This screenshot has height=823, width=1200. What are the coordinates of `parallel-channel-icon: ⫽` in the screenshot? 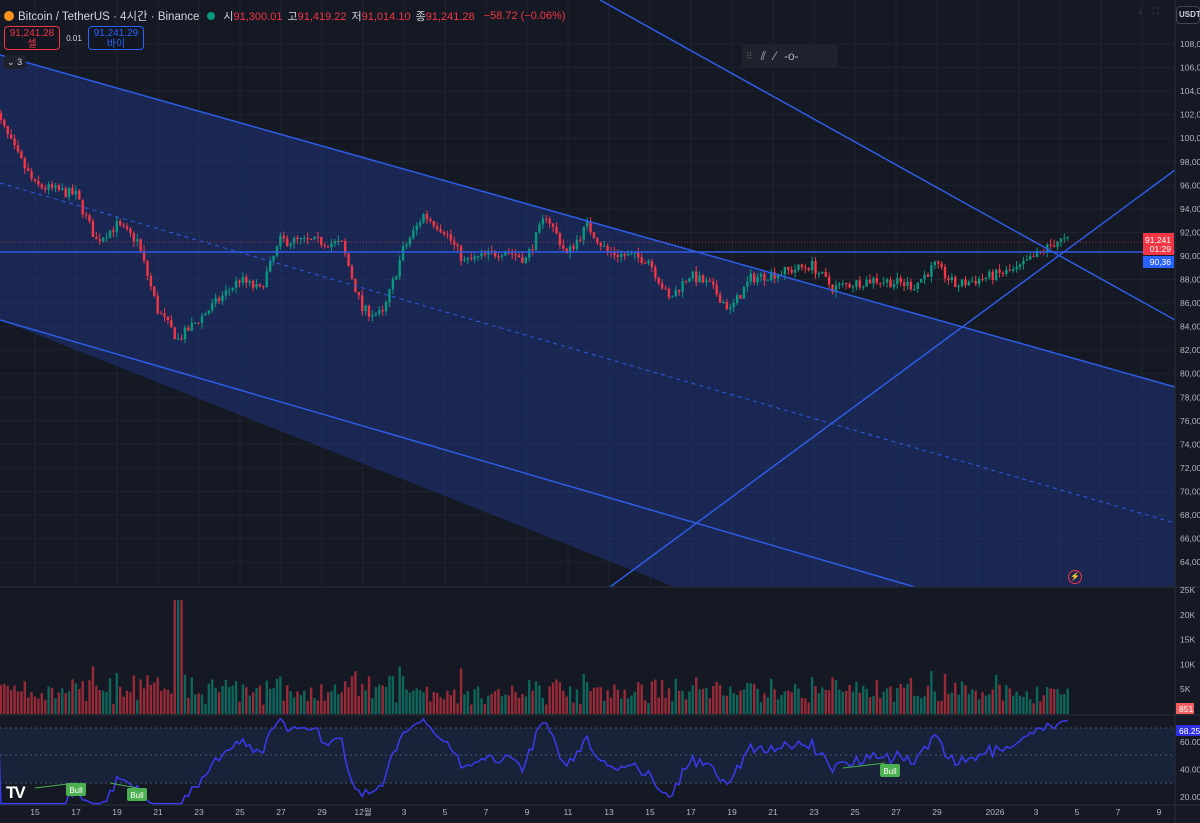 It's located at (763, 55).